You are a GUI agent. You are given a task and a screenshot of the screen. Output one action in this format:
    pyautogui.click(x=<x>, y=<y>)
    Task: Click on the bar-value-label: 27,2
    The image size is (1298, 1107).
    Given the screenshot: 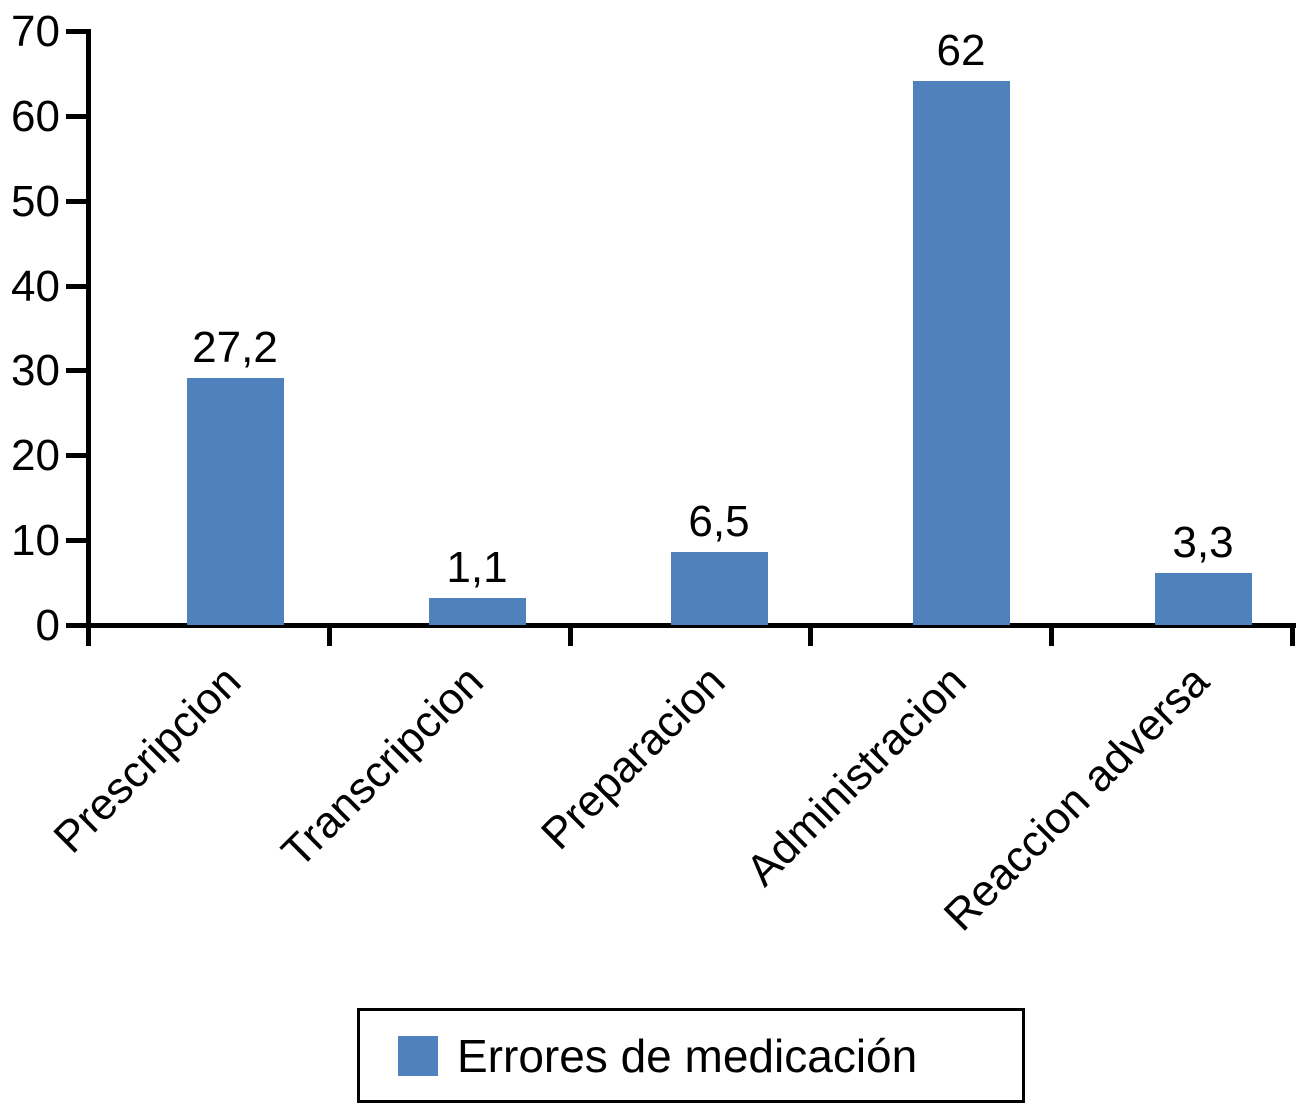 What is the action you would take?
    pyautogui.click(x=235, y=347)
    